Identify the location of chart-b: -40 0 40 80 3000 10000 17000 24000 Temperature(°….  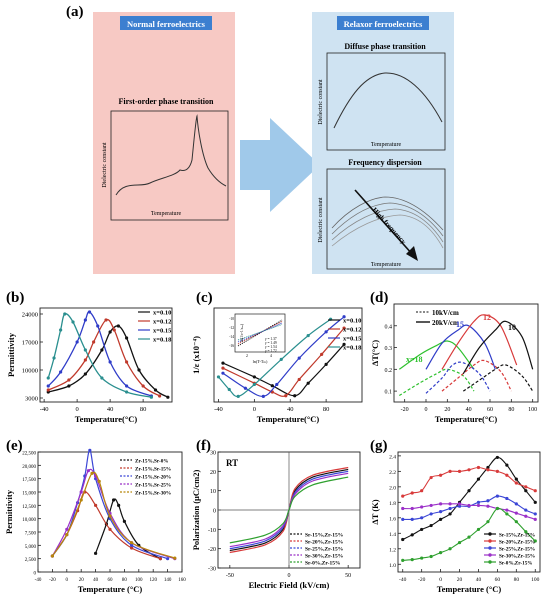
(89, 365).